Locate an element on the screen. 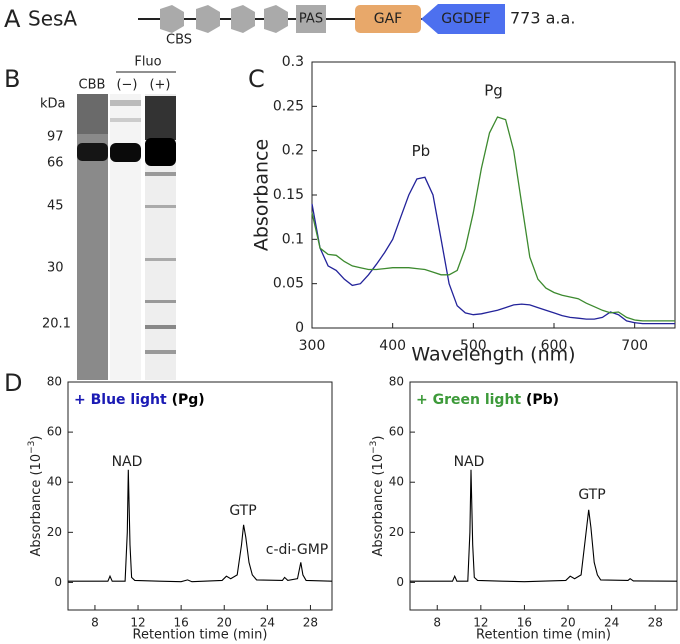  mw-marker: 66 is located at coordinates (55, 163).